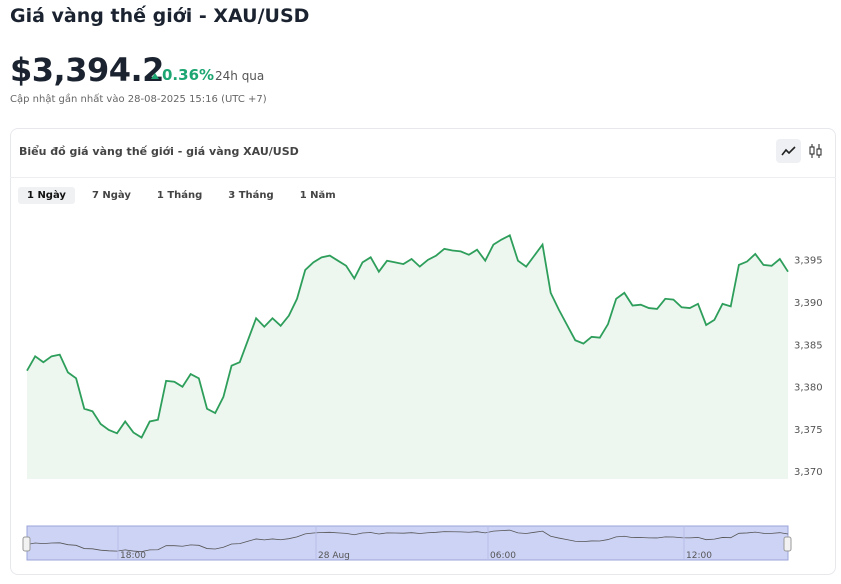 The image size is (841, 584). What do you see at coordinates (808, 261) in the screenshot?
I see `y-tick-label: 3,395` at bounding box center [808, 261].